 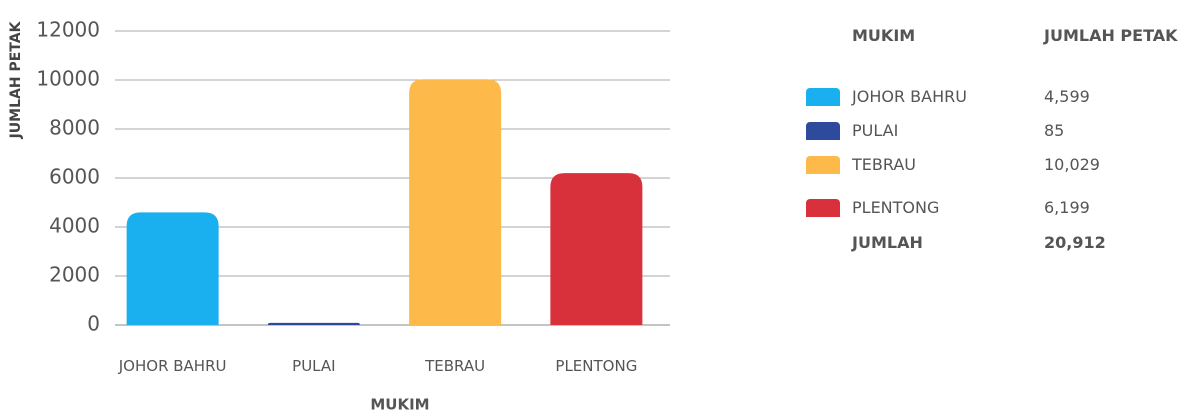 I want to click on x-tick-label: JOHOR BAHRU, so click(x=172, y=366).